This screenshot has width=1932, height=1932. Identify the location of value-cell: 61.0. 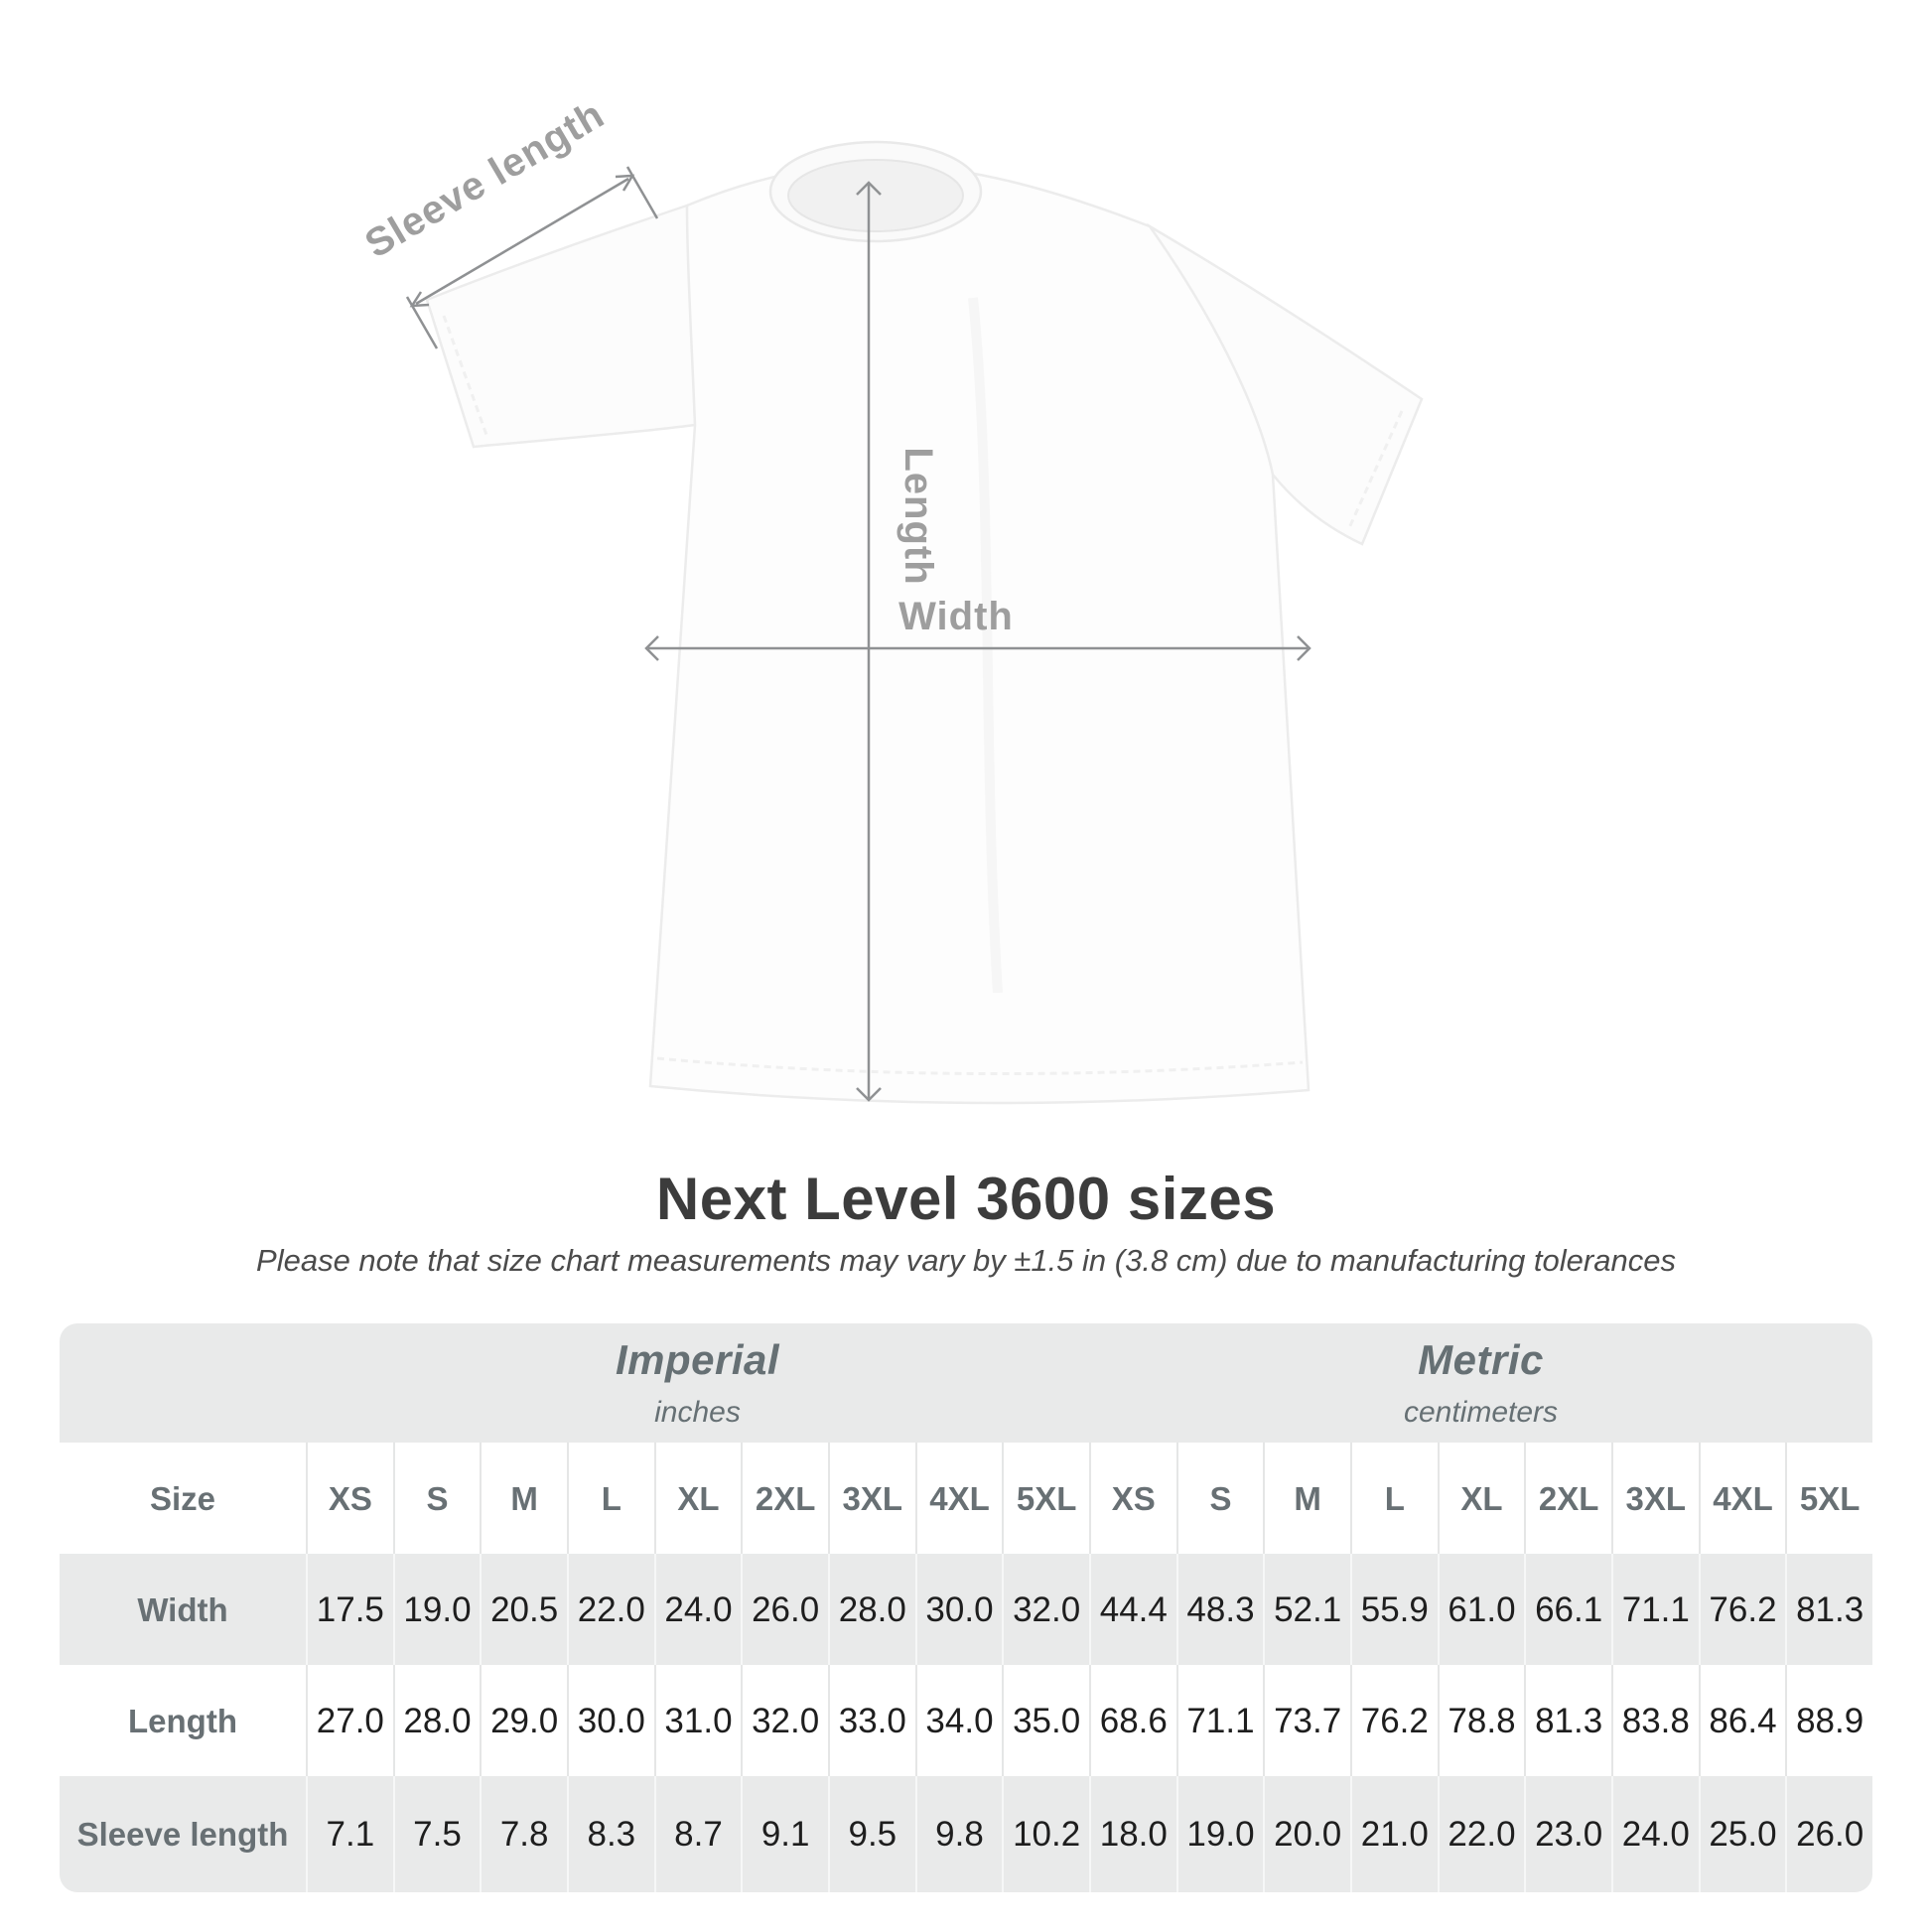
(1481, 1610).